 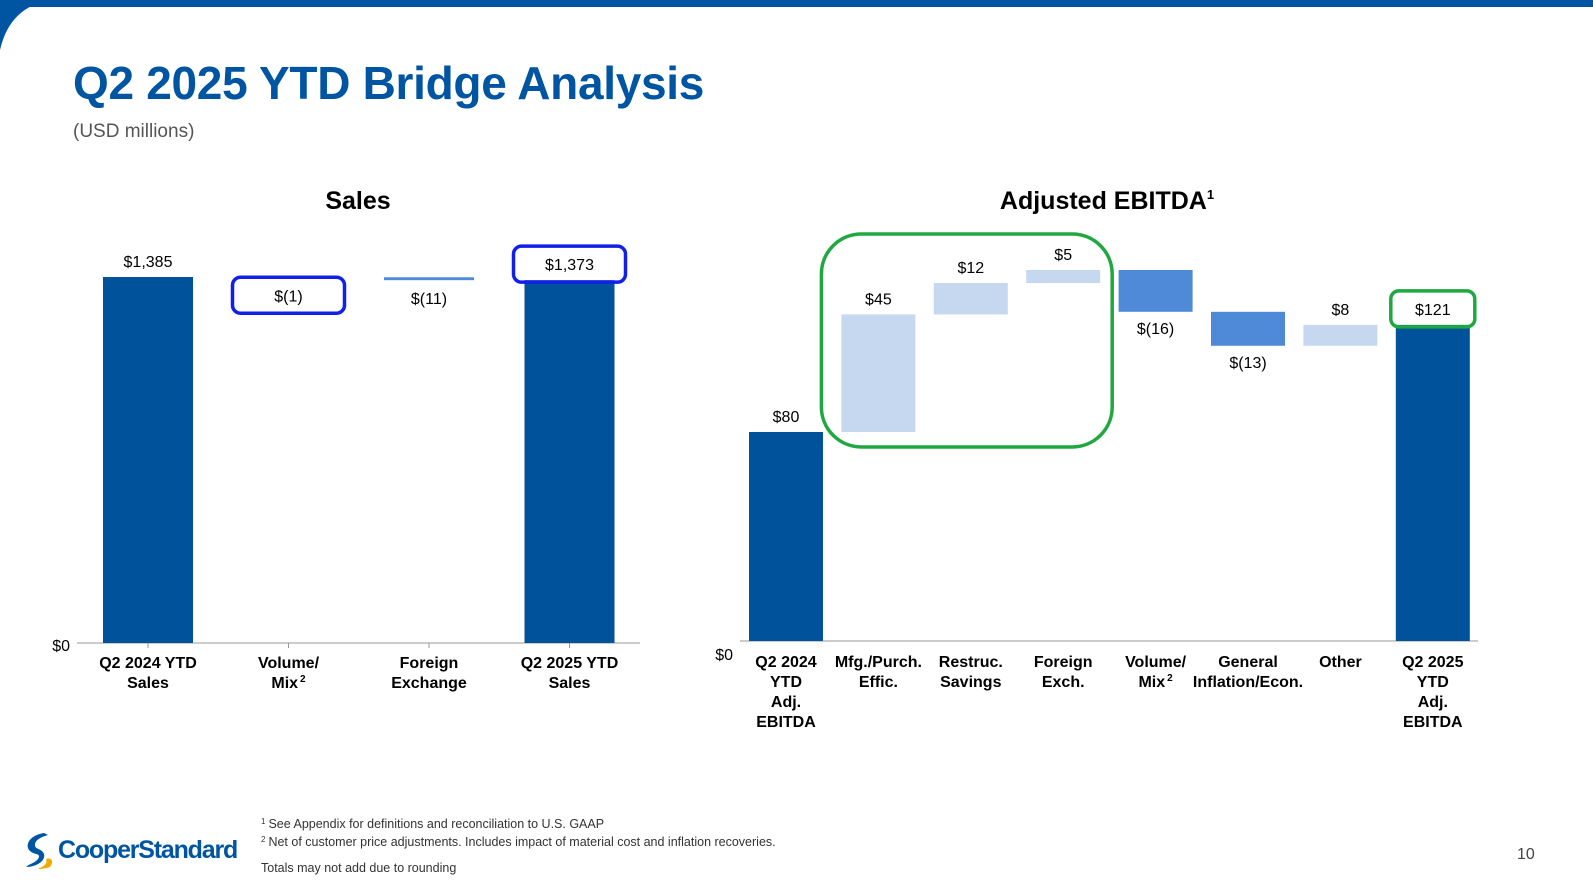 What do you see at coordinates (429, 299) in the screenshot?
I see `sales-data-label: $(11)` at bounding box center [429, 299].